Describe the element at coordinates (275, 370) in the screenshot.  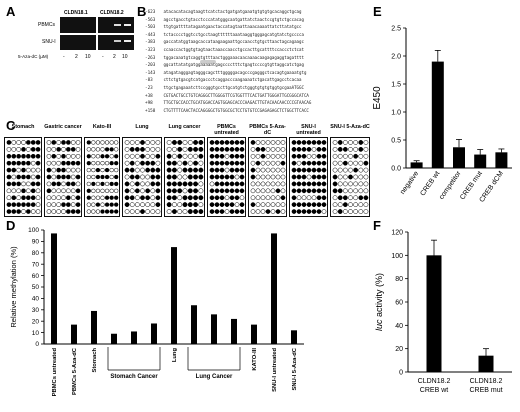
I see `x-tick-label: SNU-I untreated` at that location.